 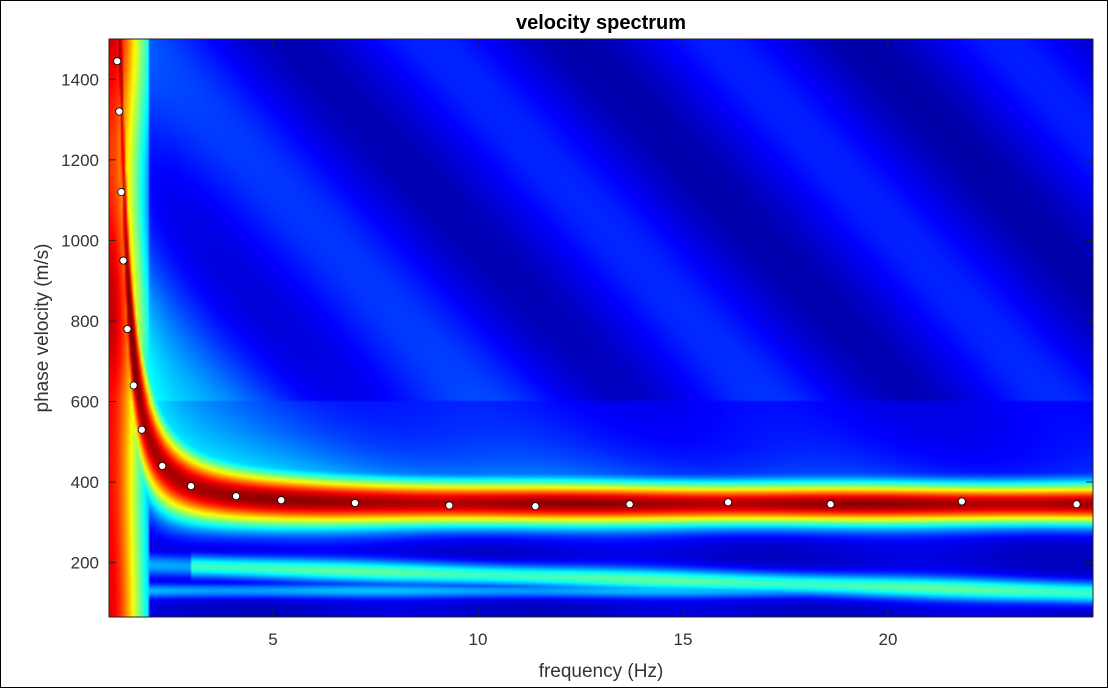 What do you see at coordinates (80, 160) in the screenshot?
I see `y-tick-label: 1200` at bounding box center [80, 160].